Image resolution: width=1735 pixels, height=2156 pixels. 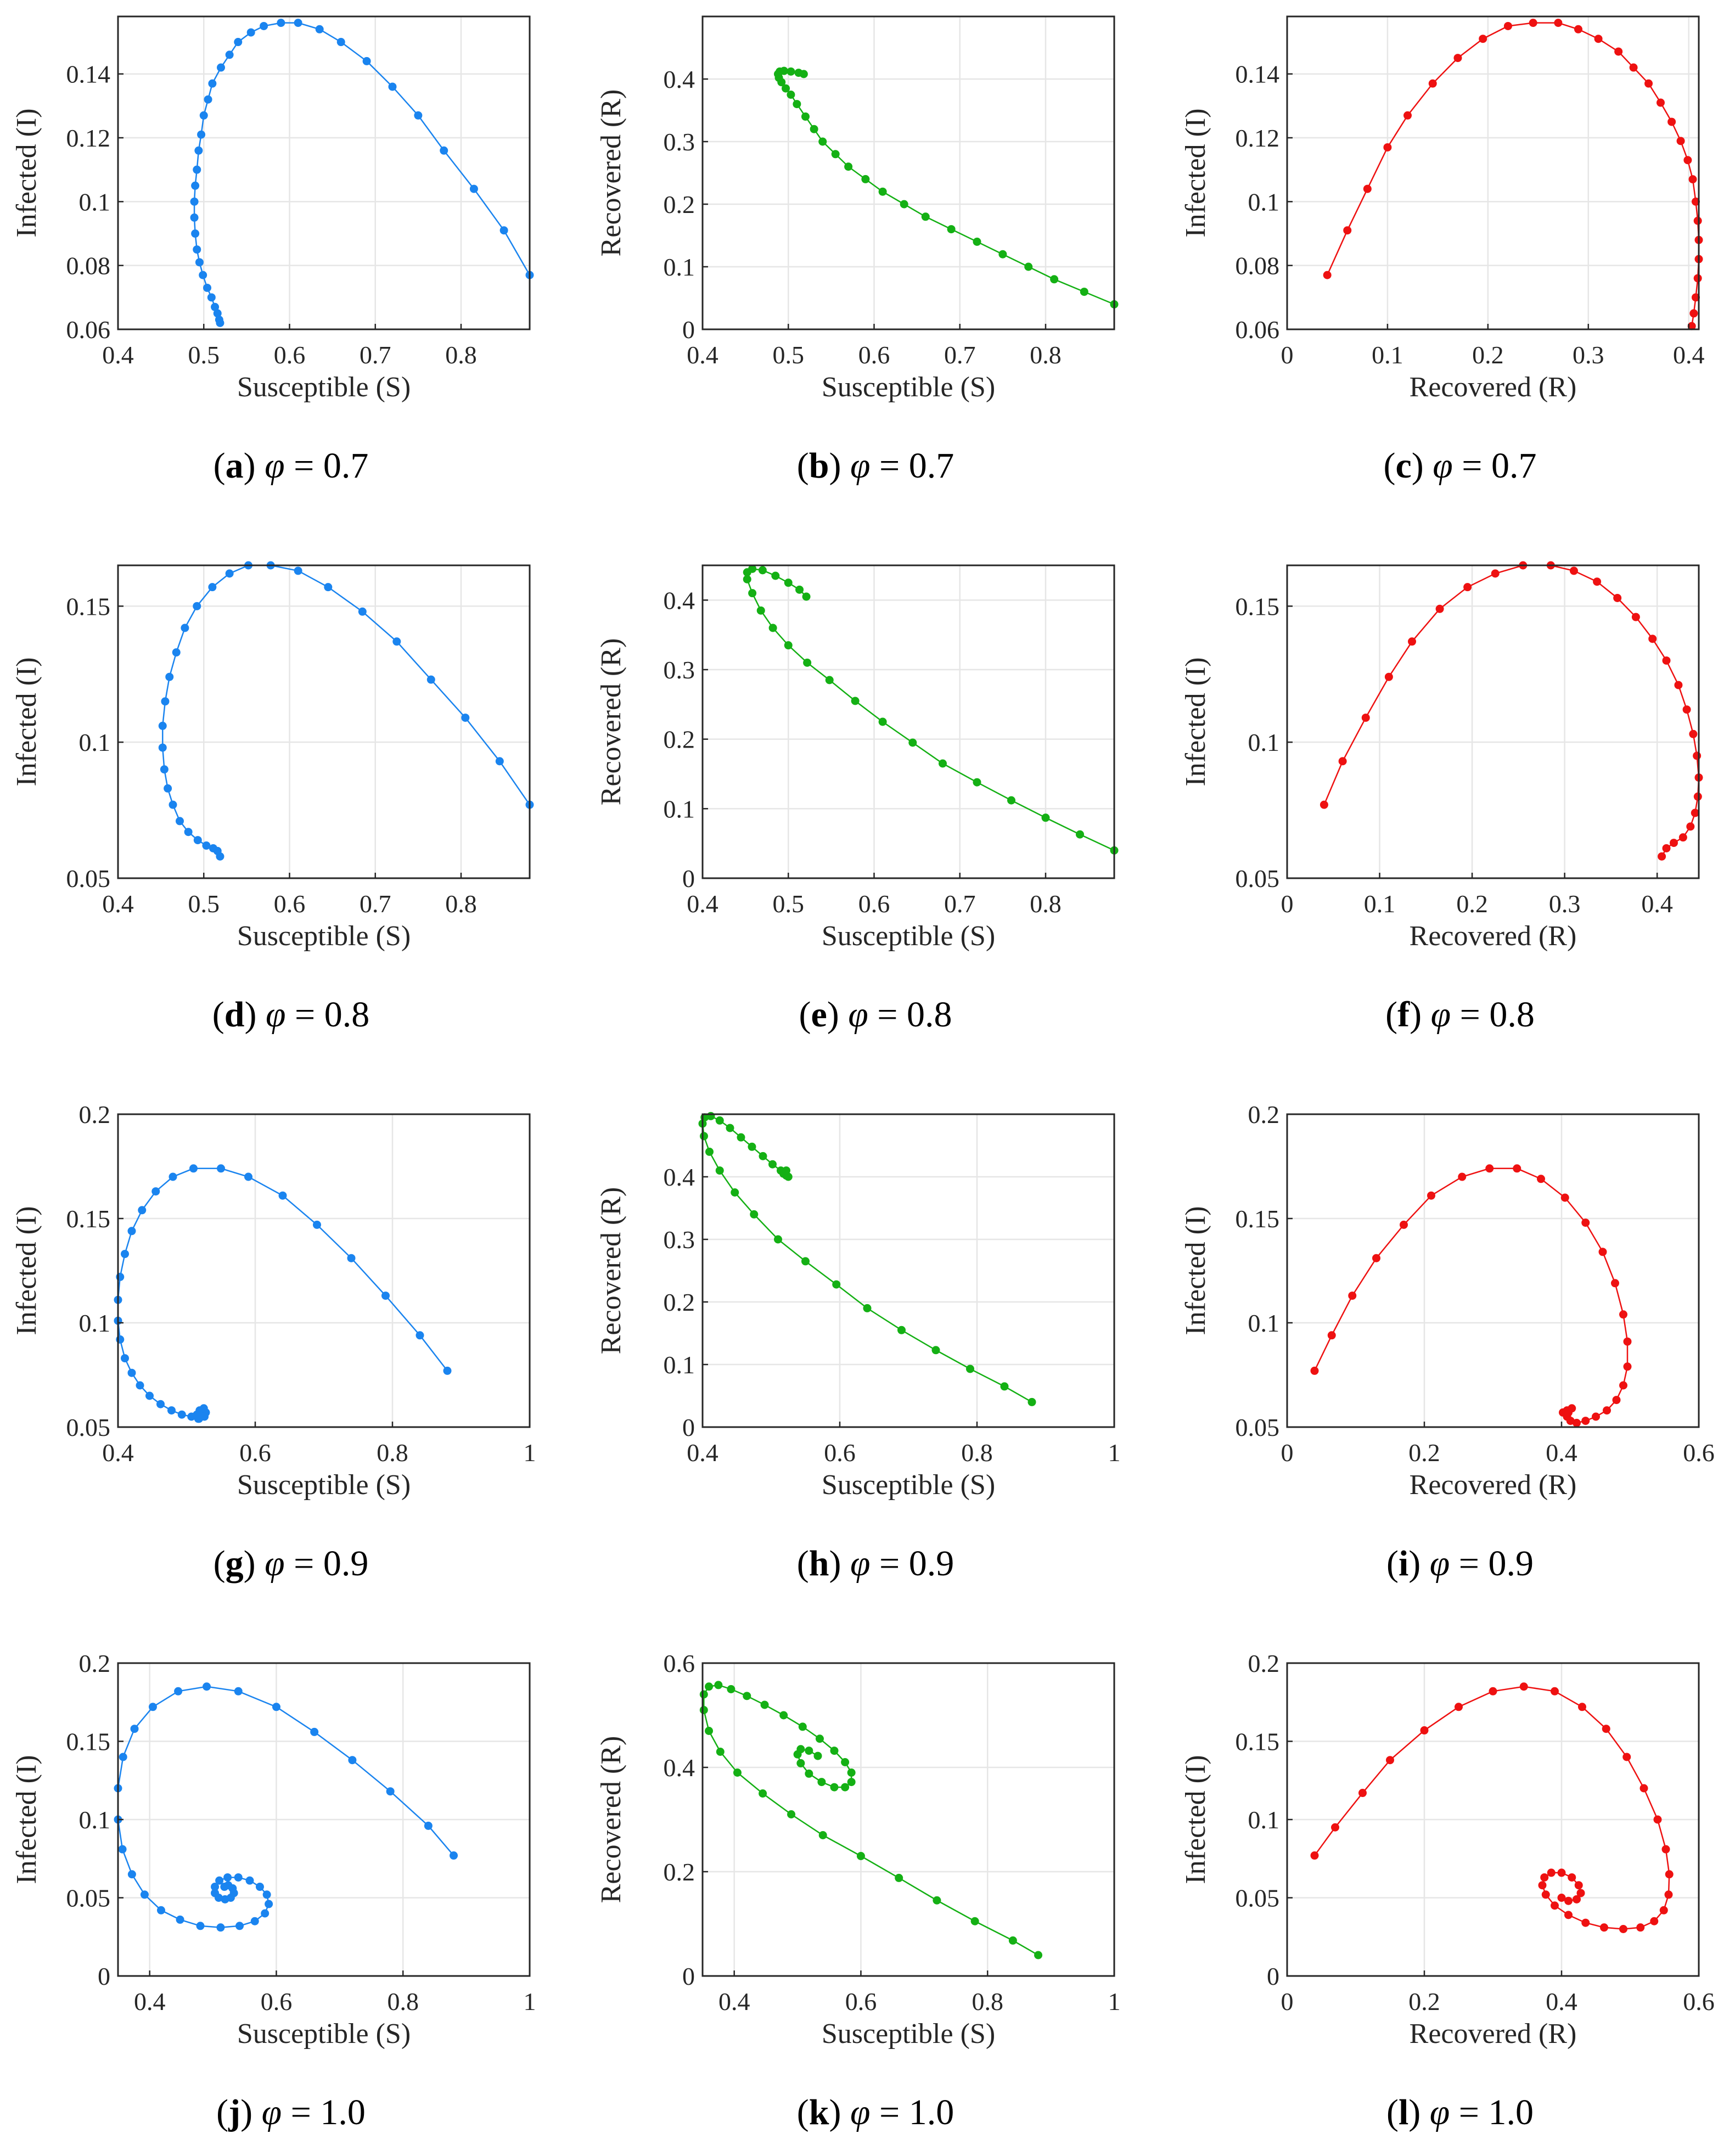 I want to click on y-tick-label: 0.15, so click(x=1258, y=606).